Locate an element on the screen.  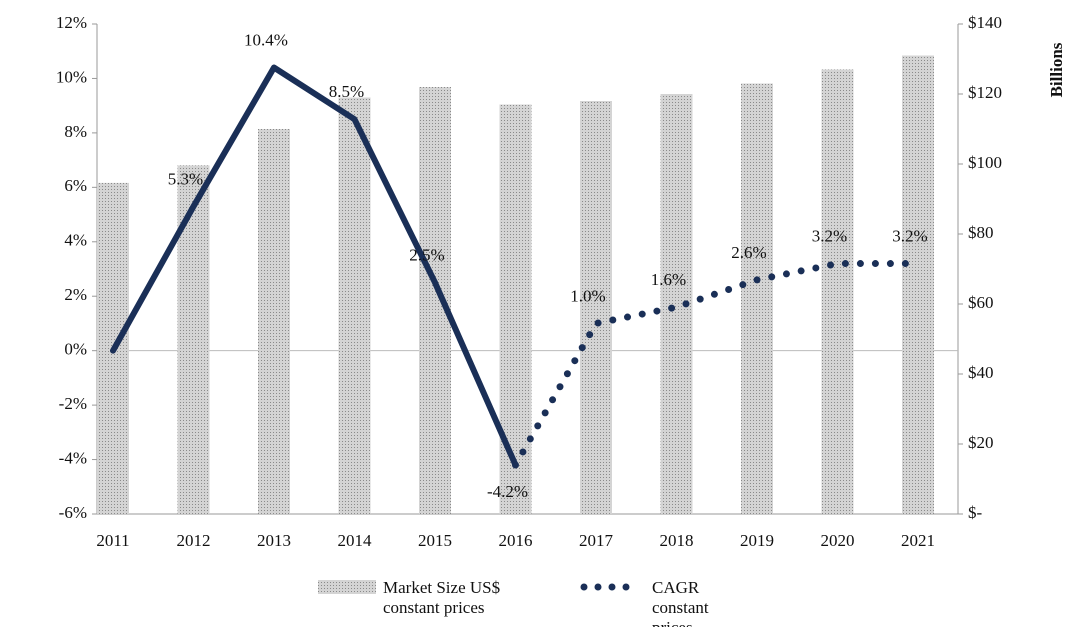
x-tick-label: 2021 is located at coordinates (918, 540).